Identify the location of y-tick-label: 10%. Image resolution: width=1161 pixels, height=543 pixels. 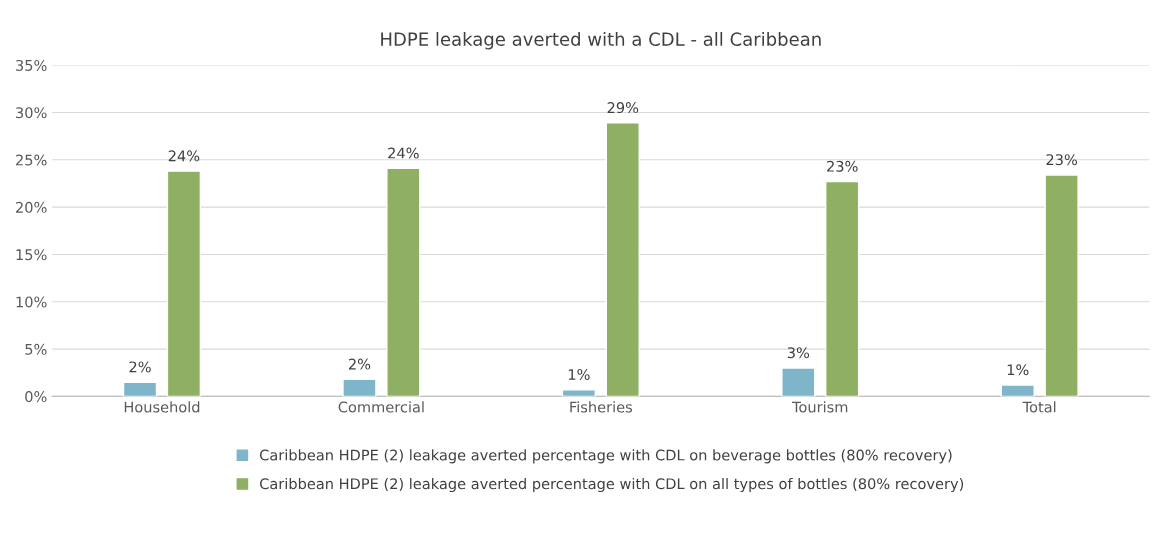
(31, 302).